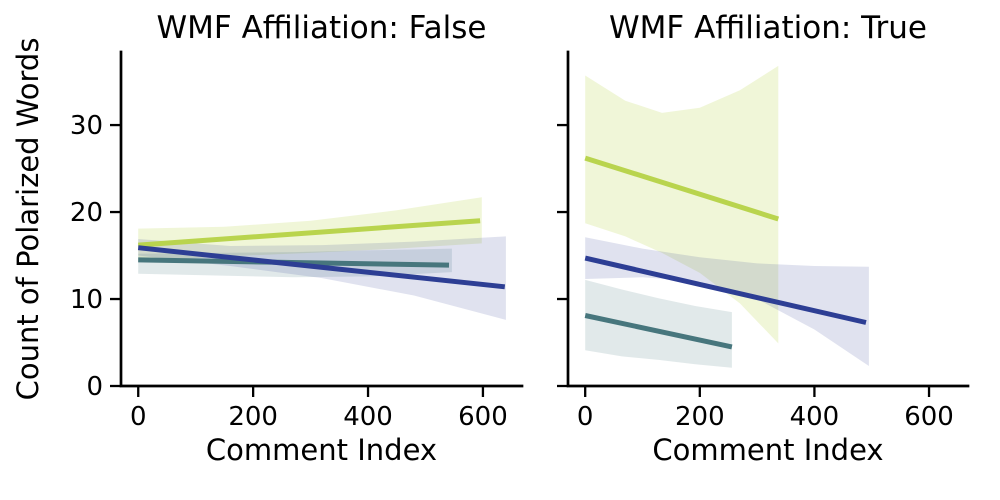 The image size is (1000, 500). Describe the element at coordinates (768, 28) in the screenshot. I see `facet-title: WMF Affiliation: True` at that location.